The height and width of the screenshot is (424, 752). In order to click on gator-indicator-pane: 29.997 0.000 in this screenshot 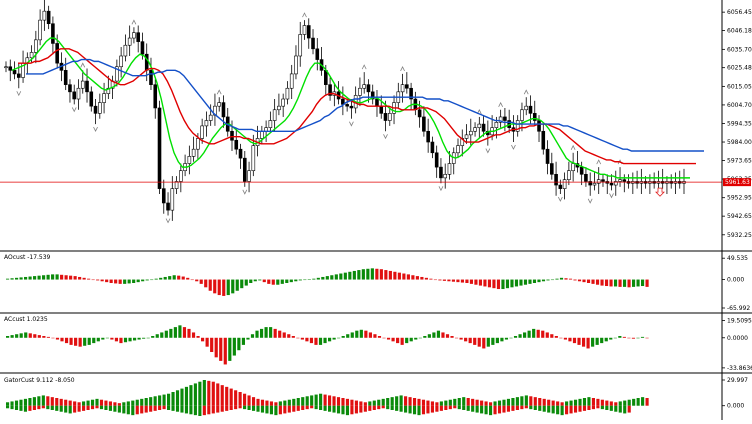, I will do `click(377, 396)`.